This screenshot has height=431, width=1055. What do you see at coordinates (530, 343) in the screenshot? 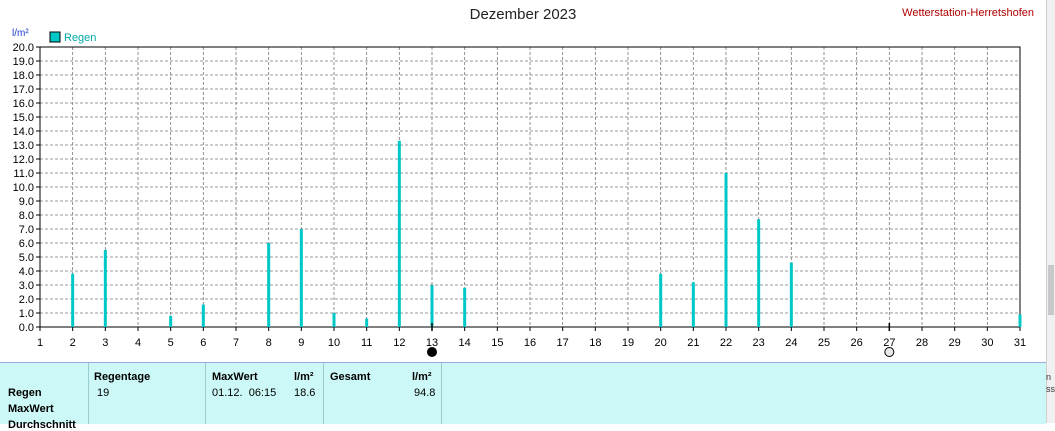
I see `x-tick-label: 16` at bounding box center [530, 343].